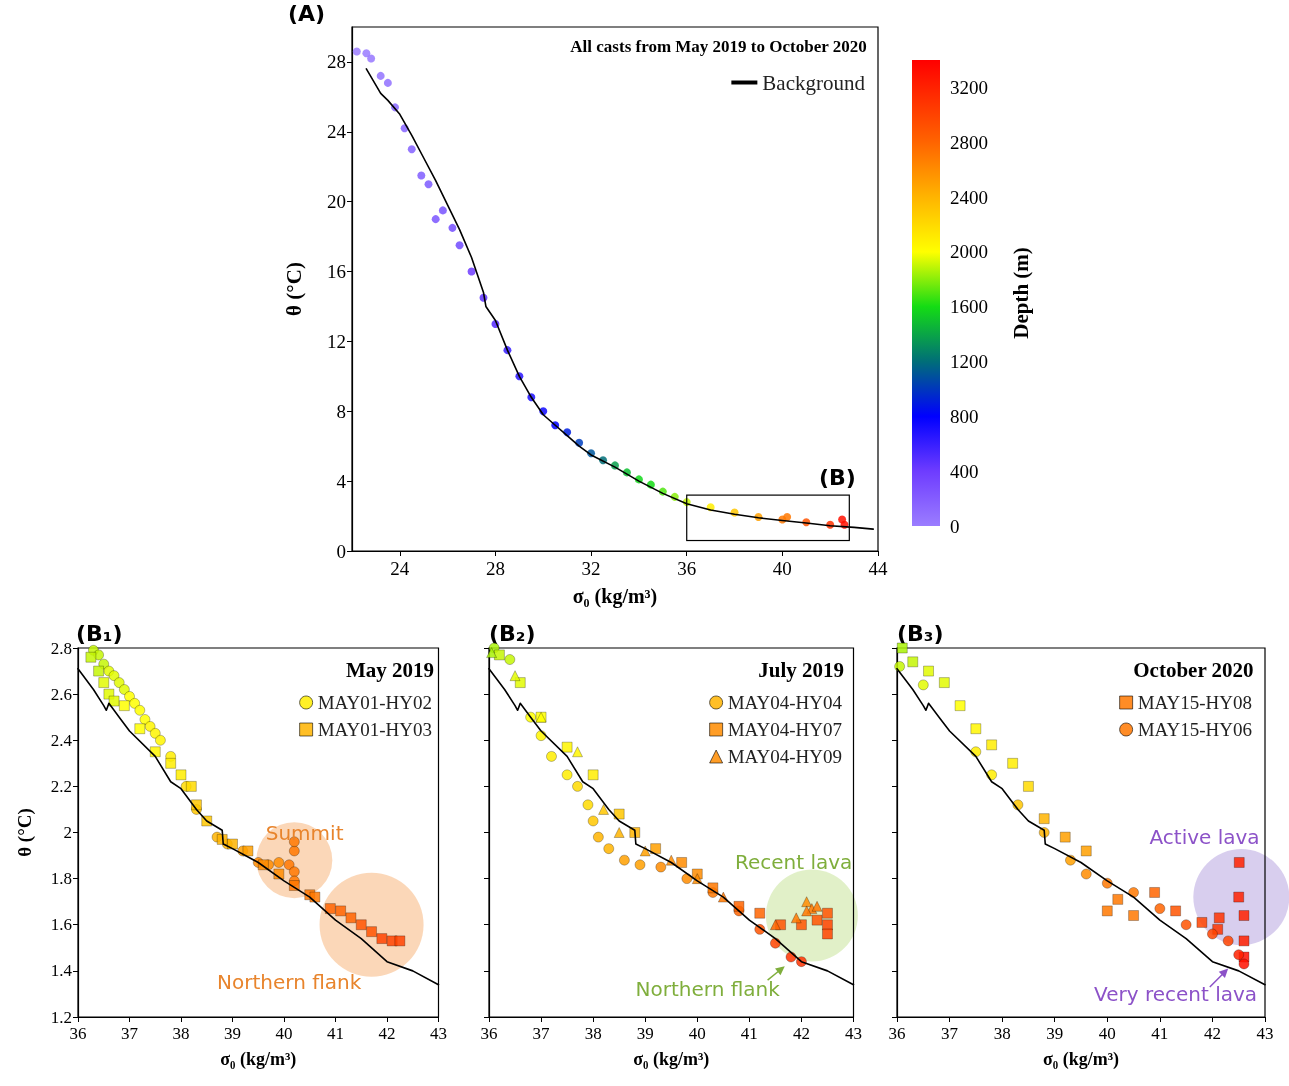  Describe the element at coordinates (61, 1017) in the screenshot. I see `y-tick-label: 1.2` at that location.